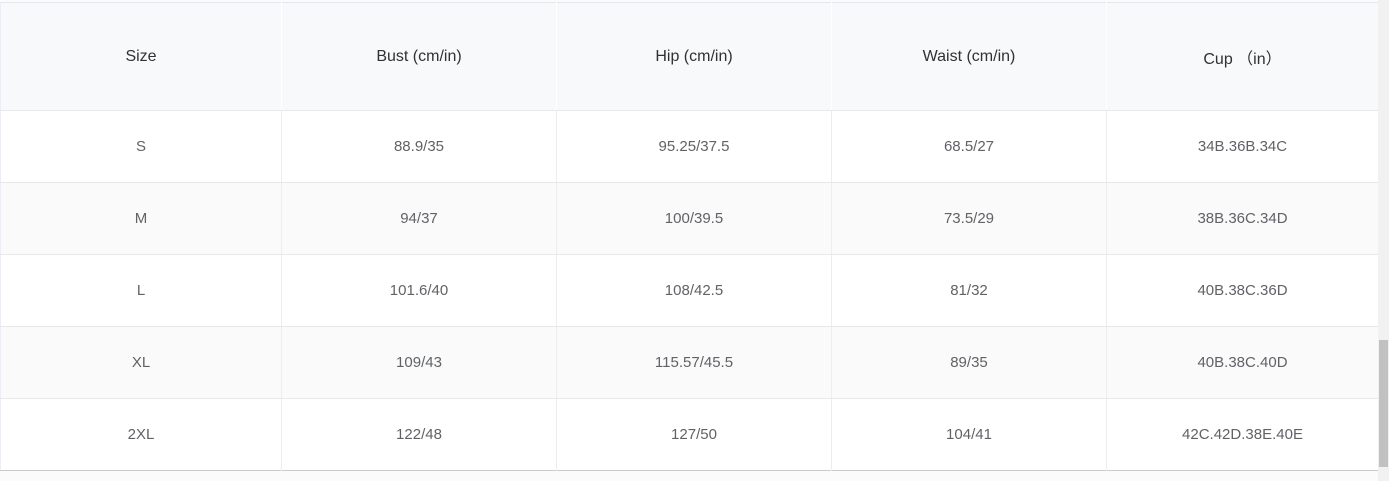 The width and height of the screenshot is (1389, 481). Describe the element at coordinates (694, 56) in the screenshot. I see `header-cell-hip: Hip (cm/in)` at that location.